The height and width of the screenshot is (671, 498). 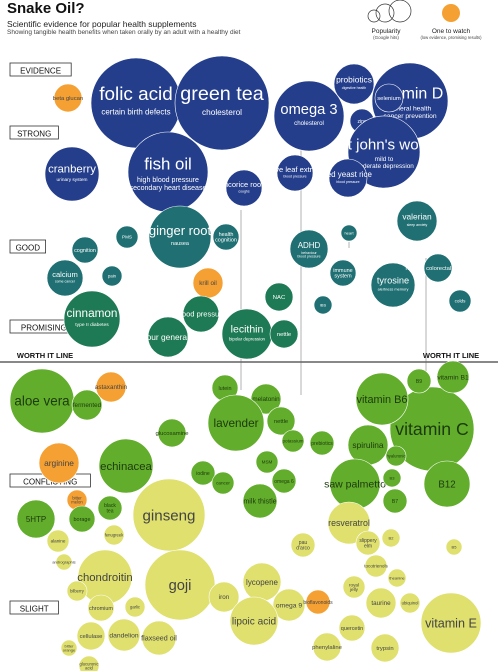 I want to click on bubble-health-cognition, so click(x=226, y=237).